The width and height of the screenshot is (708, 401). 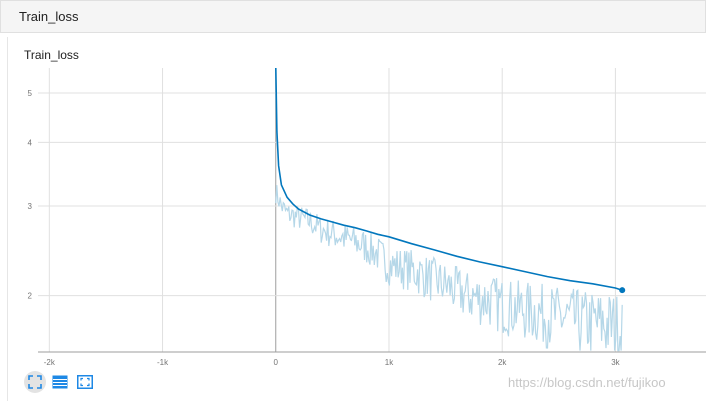 I want to click on fullscreen-button, so click(x=85, y=382).